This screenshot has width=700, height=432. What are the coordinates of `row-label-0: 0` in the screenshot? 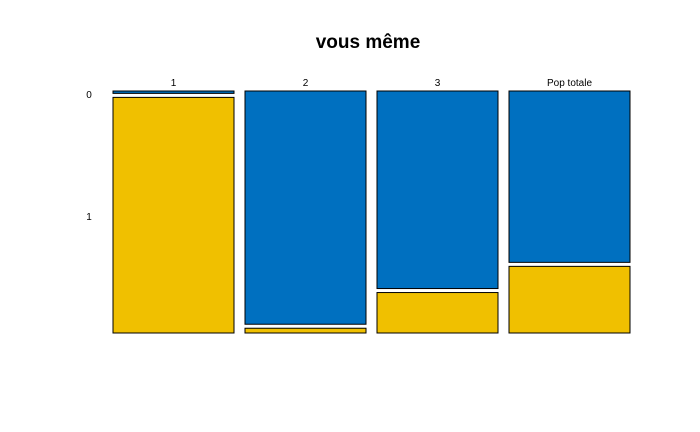 It's located at (89, 95).